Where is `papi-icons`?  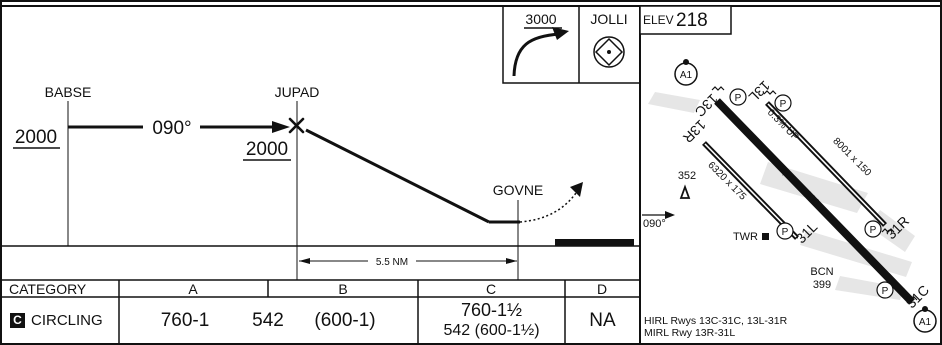 papi-icons is located at coordinates (811, 193).